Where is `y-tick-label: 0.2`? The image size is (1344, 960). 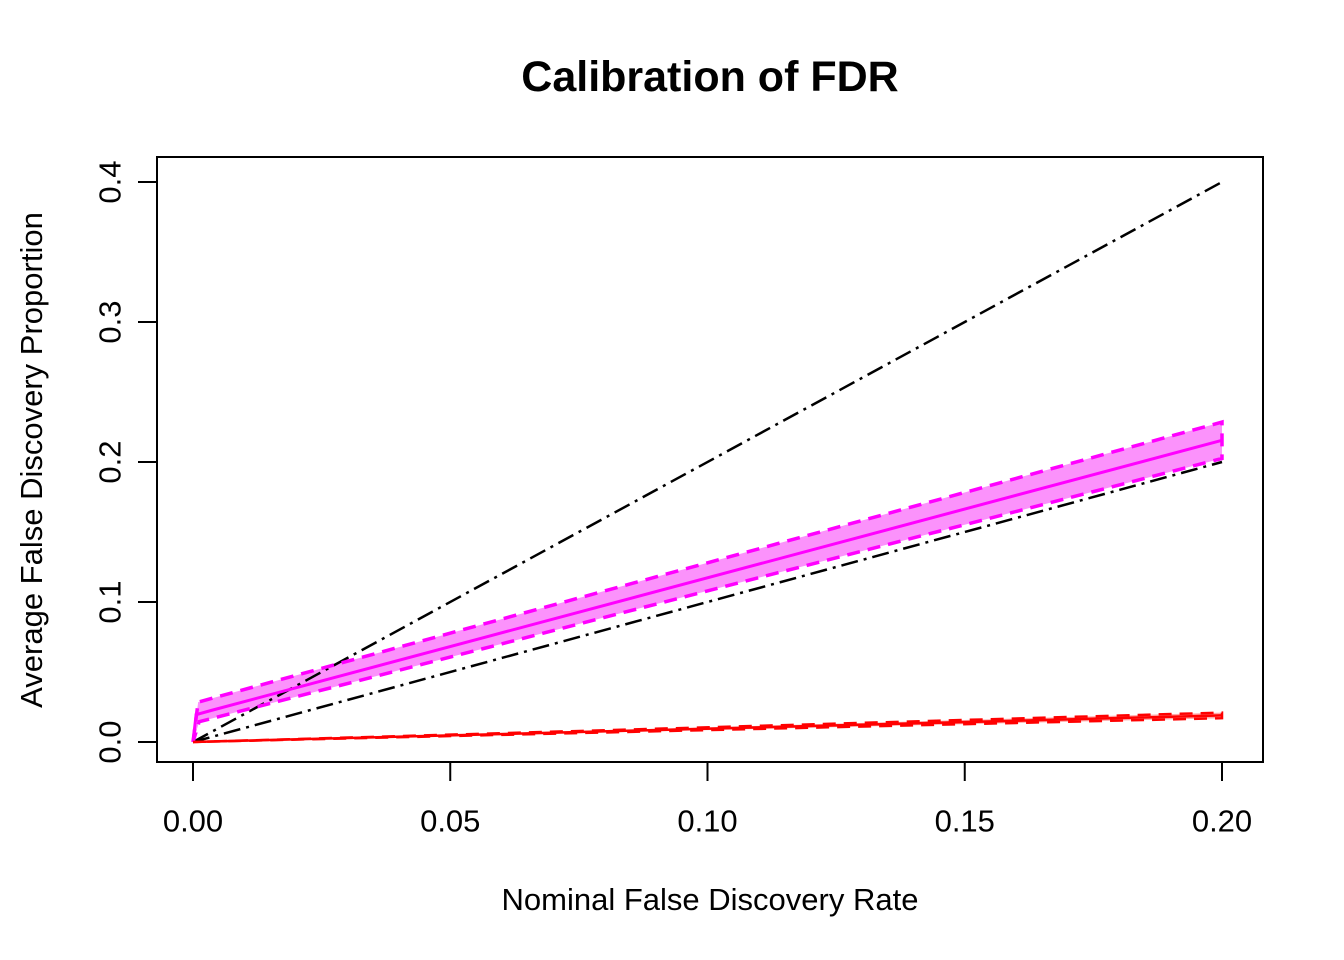 y-tick-label: 0.2 is located at coordinates (110, 461).